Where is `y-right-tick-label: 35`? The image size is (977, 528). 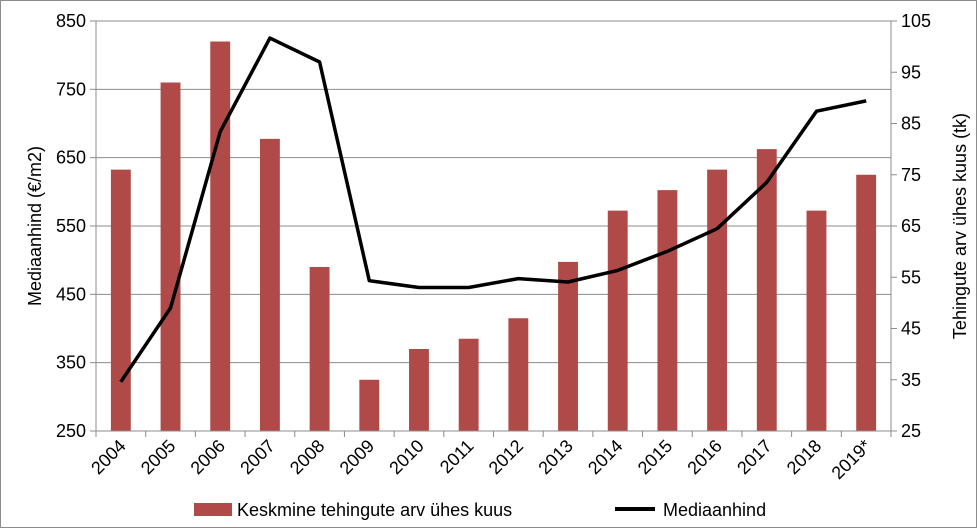
y-right-tick-label: 35 is located at coordinates (911, 380).